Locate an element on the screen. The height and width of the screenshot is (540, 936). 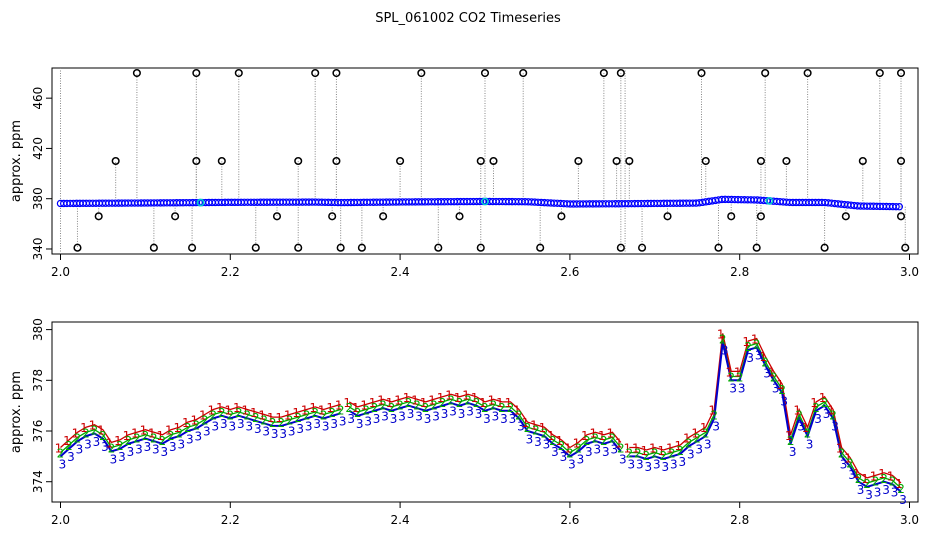
filtered-point is located at coordinates (200, 202).